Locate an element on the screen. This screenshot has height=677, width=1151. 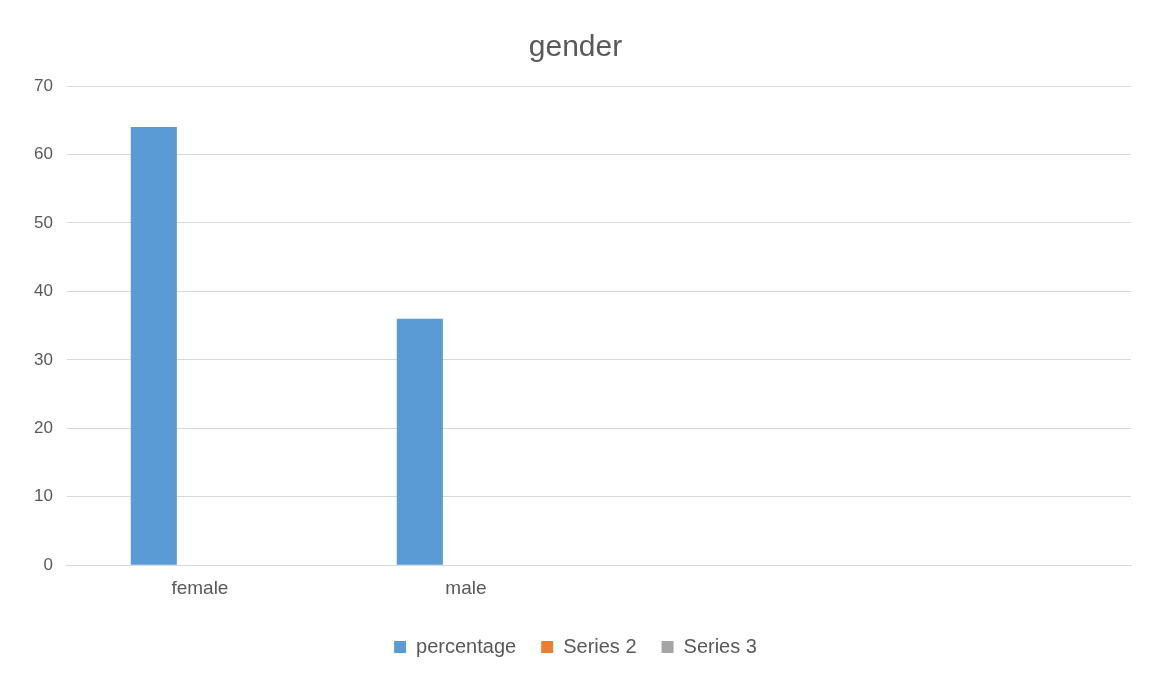
legend-label: percentage is located at coordinates (466, 645).